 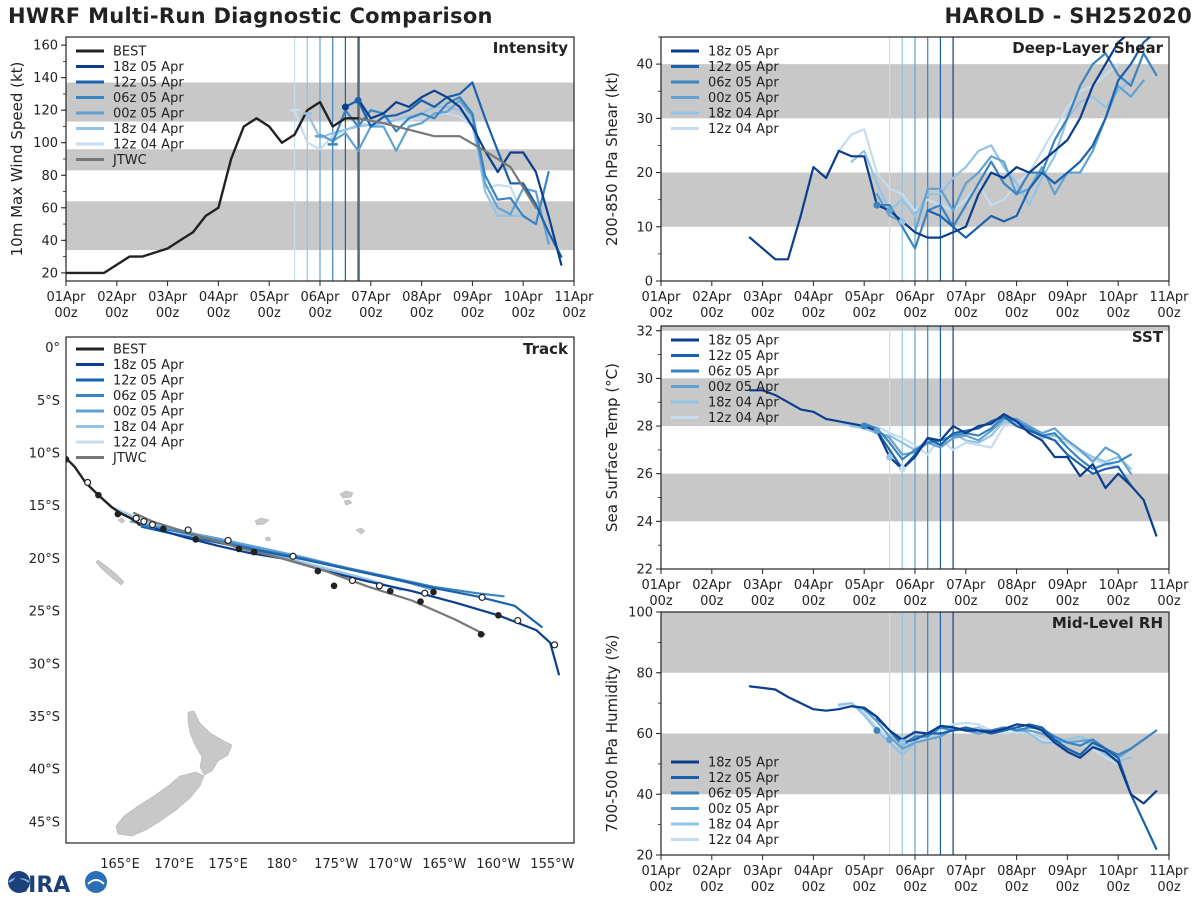 I want to click on y-tick-label: 25°S, so click(x=44, y=612).